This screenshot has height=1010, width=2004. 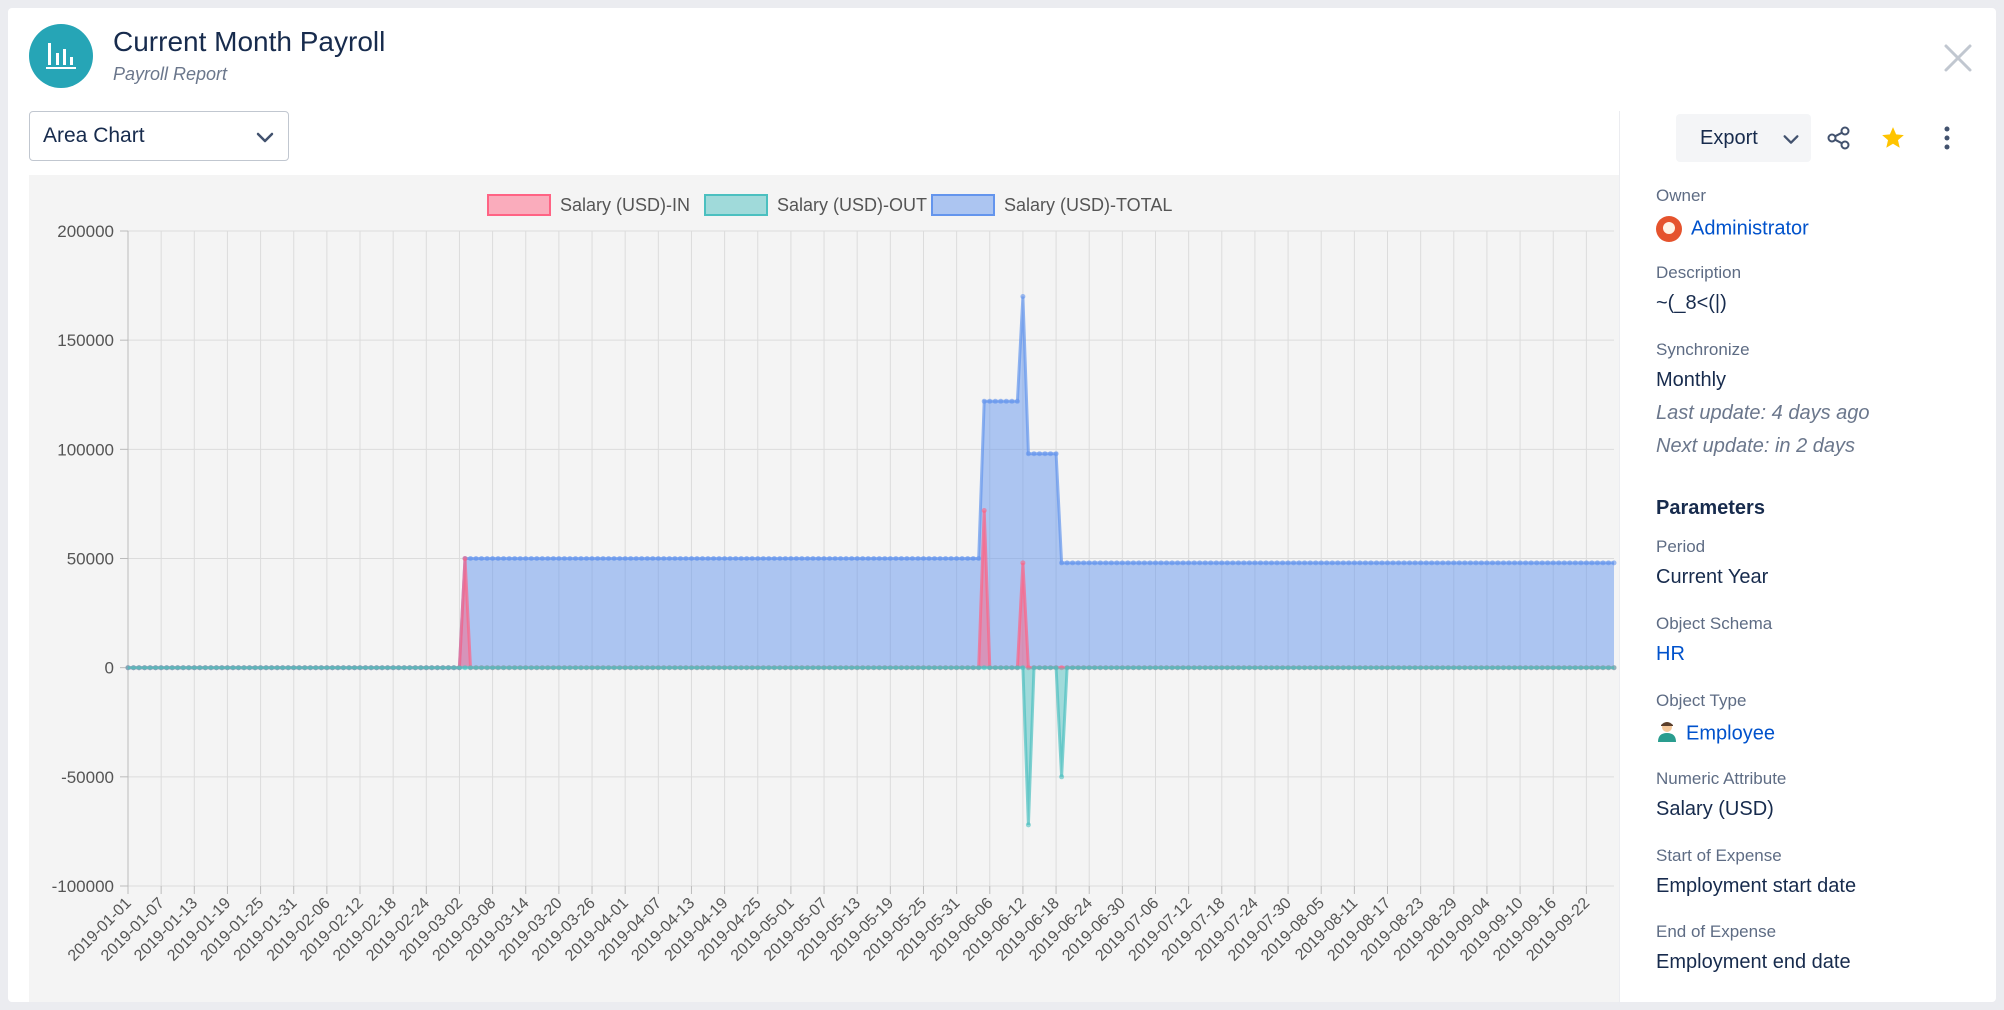 I want to click on object-schema-label: Object Schema, so click(x=1714, y=623).